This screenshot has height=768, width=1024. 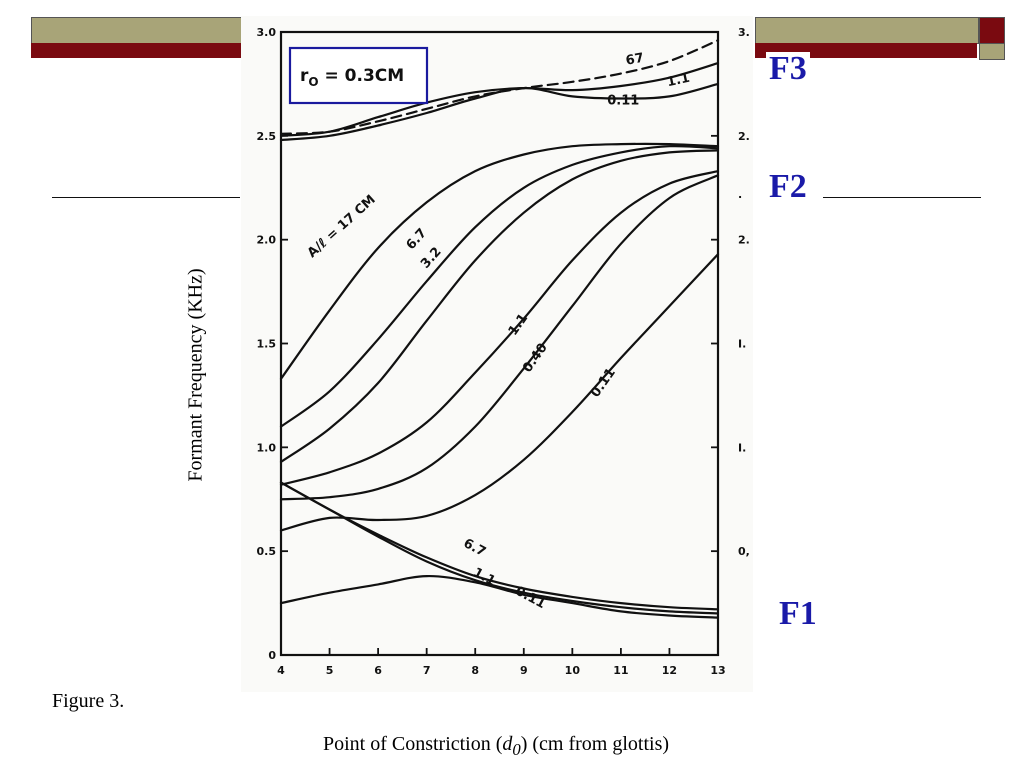 What do you see at coordinates (272, 655) in the screenshot?
I see `y-tick-label: 0` at bounding box center [272, 655].